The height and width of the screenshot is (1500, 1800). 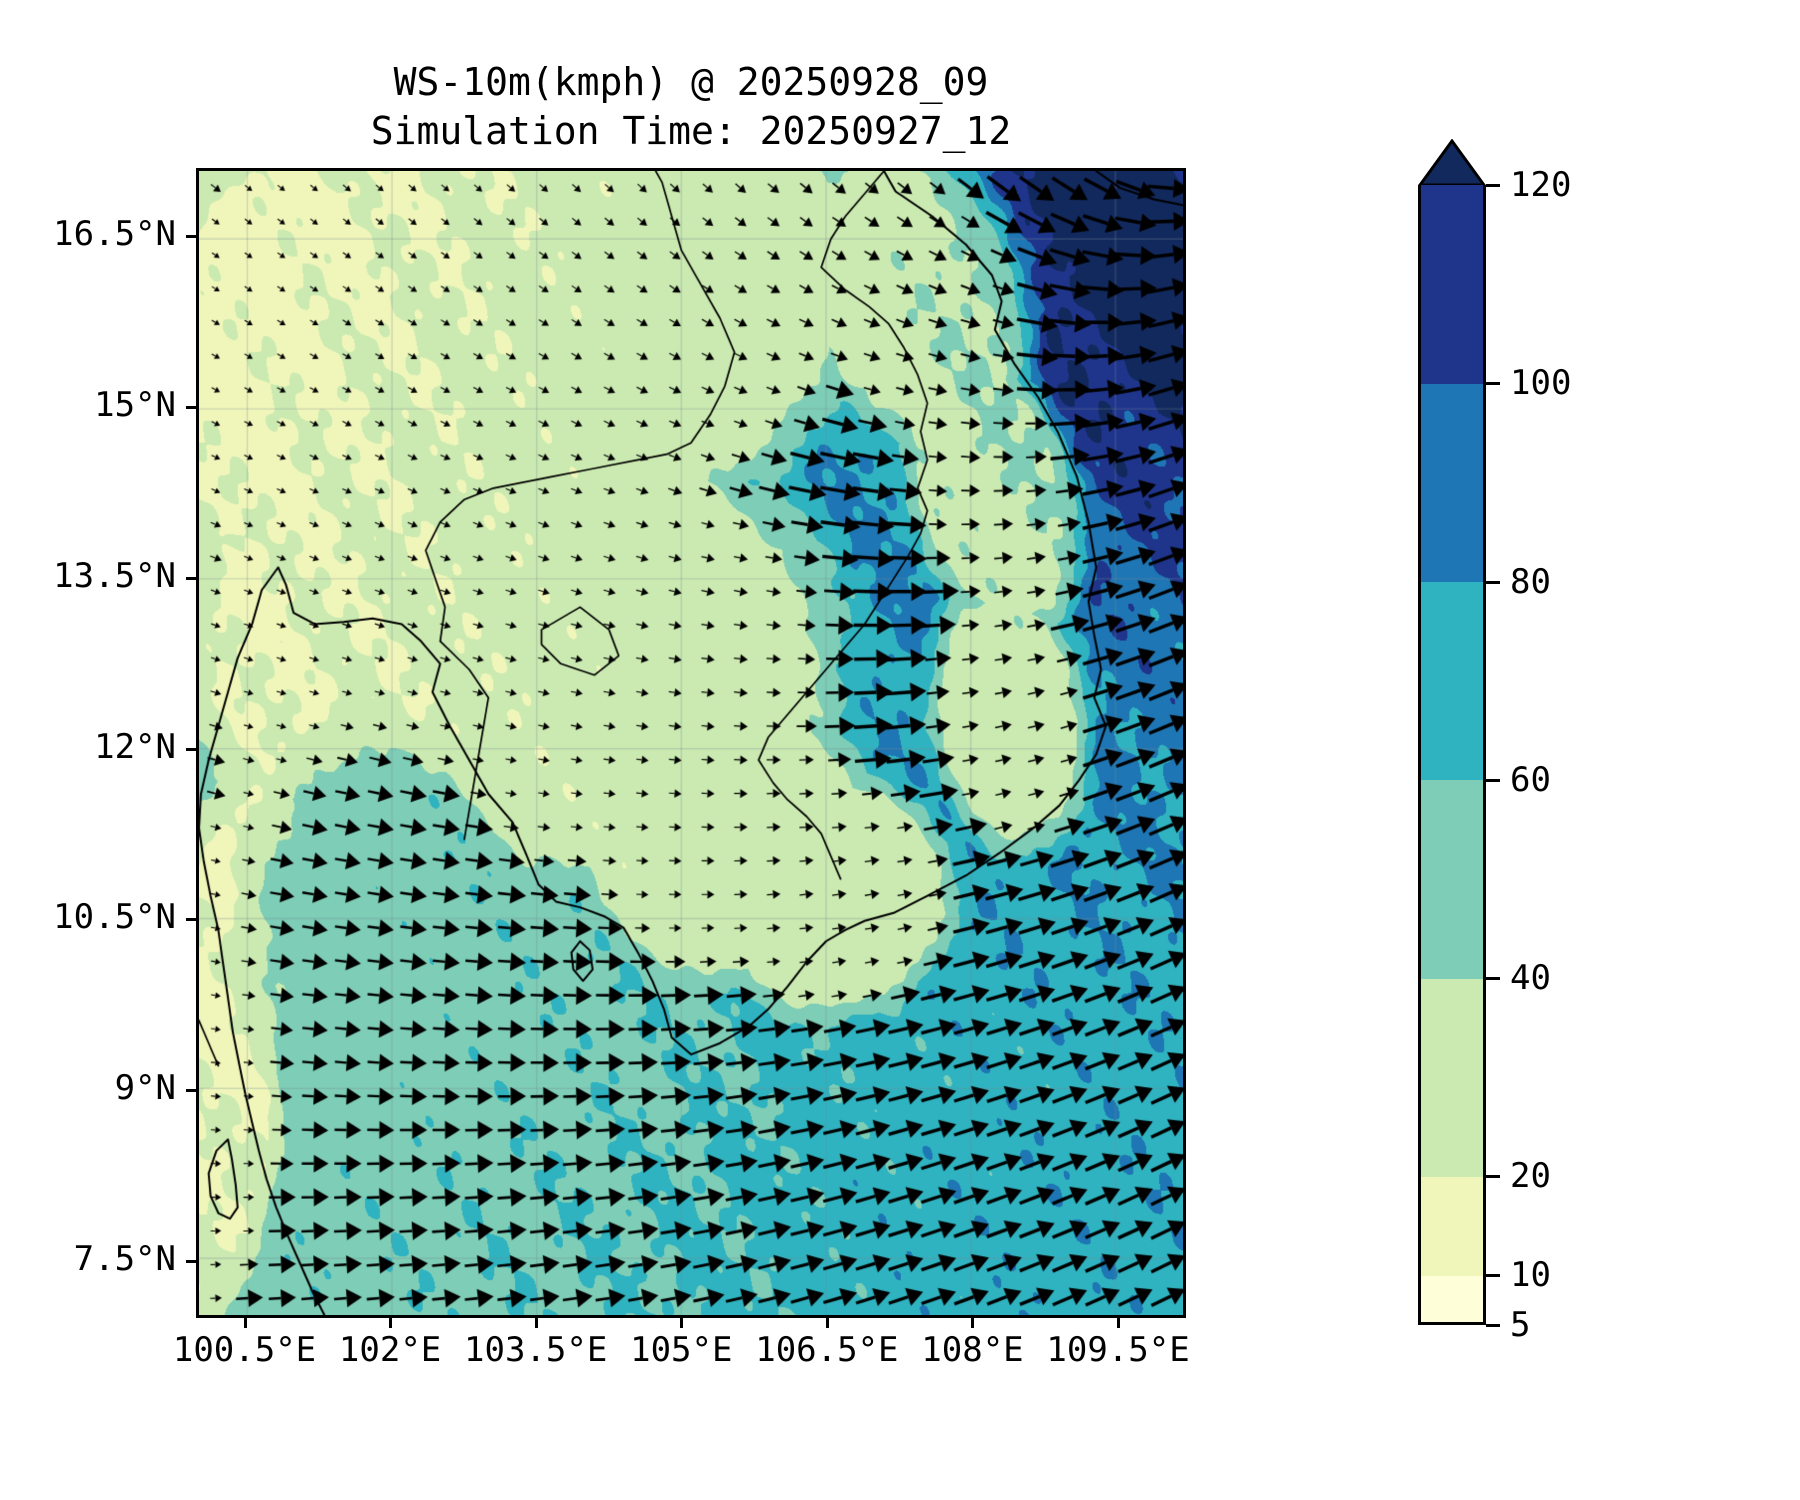 I want to click on colorbar: 5 10 20 40 60 80 100 120, so click(x=1494, y=742).